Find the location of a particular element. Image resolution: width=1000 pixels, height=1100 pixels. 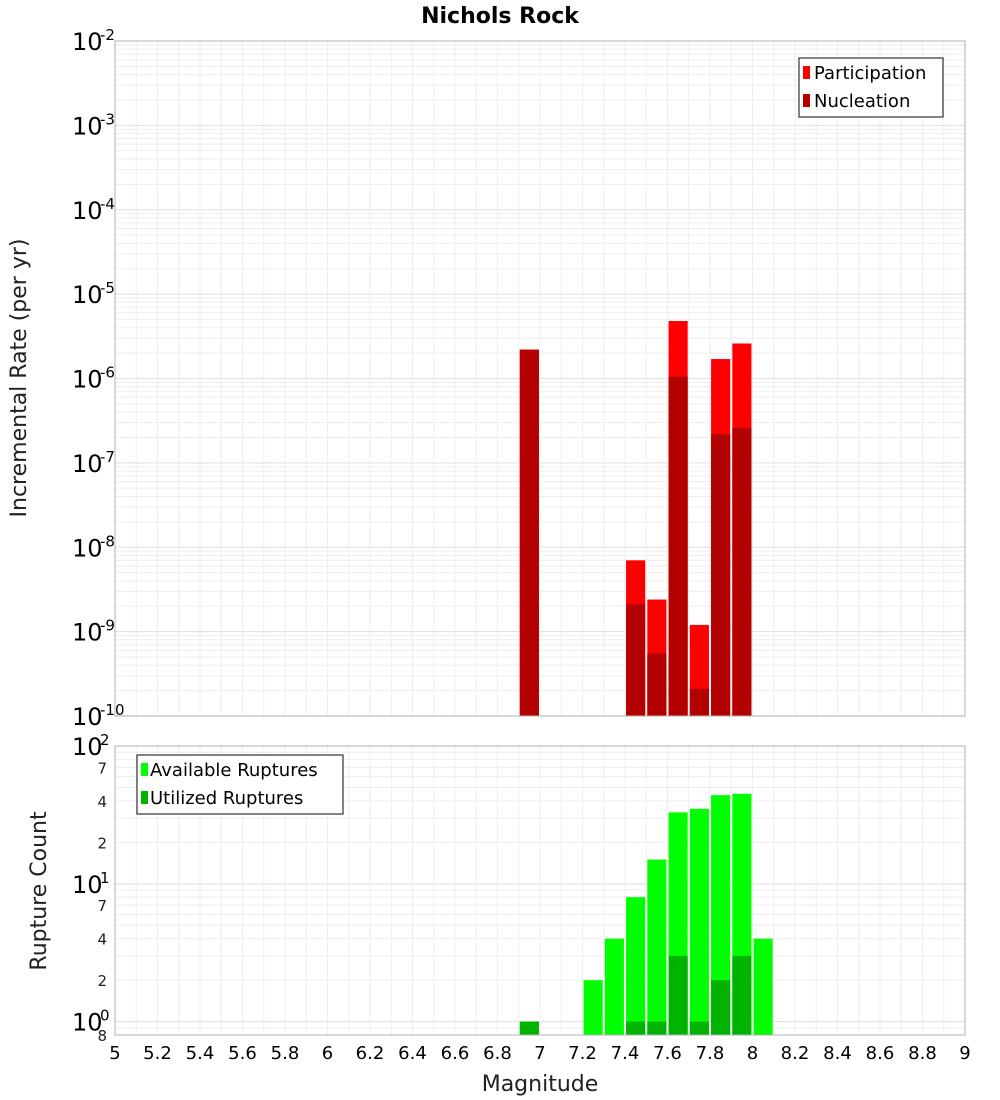

count-legend-box is located at coordinates (240, 784).